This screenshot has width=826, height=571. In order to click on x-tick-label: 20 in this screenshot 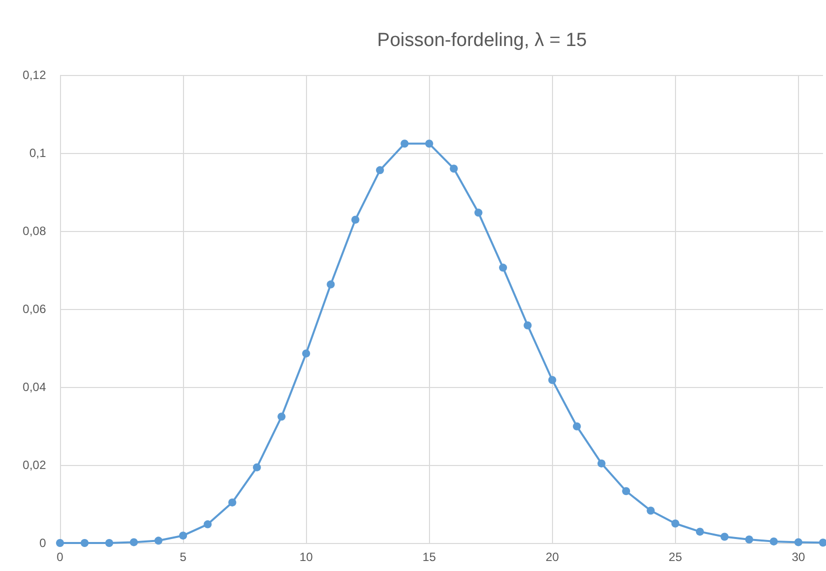, I will do `click(553, 557)`.